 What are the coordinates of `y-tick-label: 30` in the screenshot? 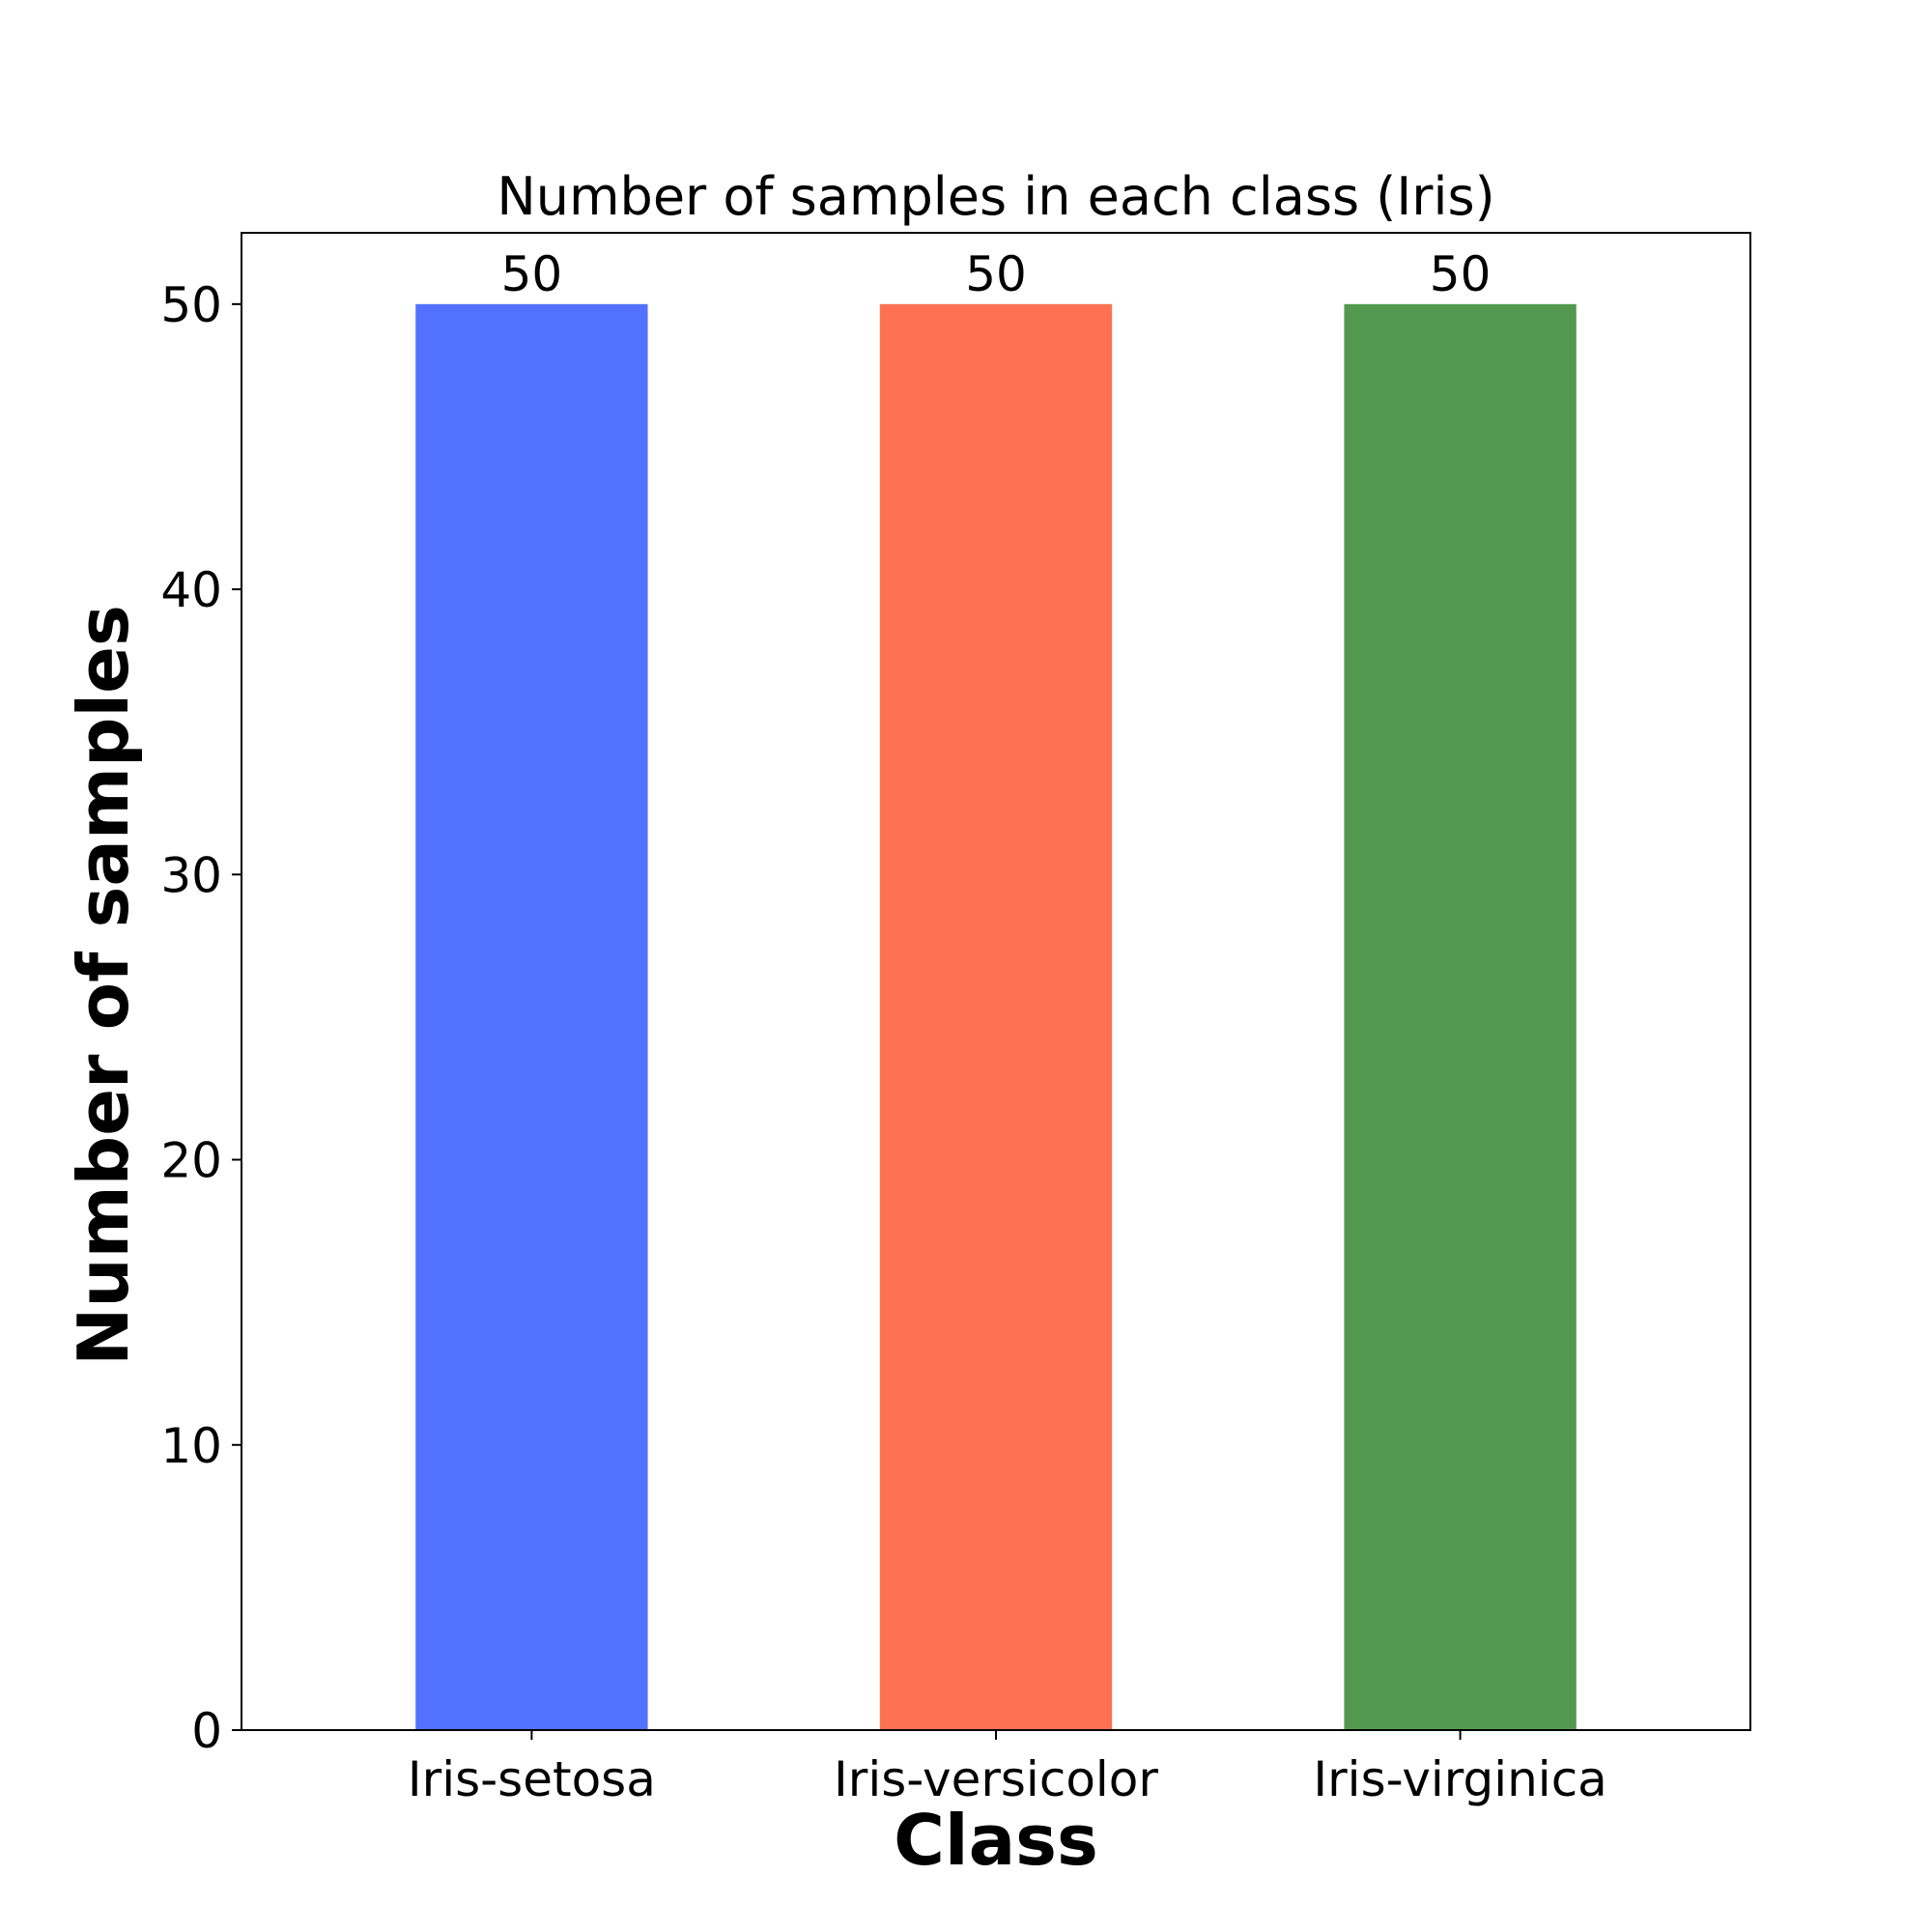 It's located at (191, 875).